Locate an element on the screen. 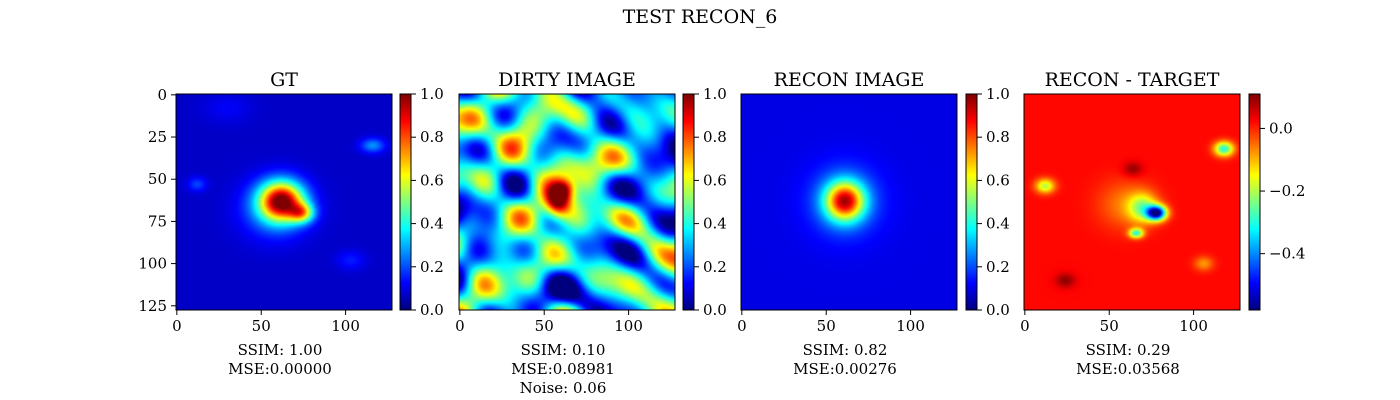 The width and height of the screenshot is (1400, 400). panel-title: RECON IMAGE is located at coordinates (849, 80).